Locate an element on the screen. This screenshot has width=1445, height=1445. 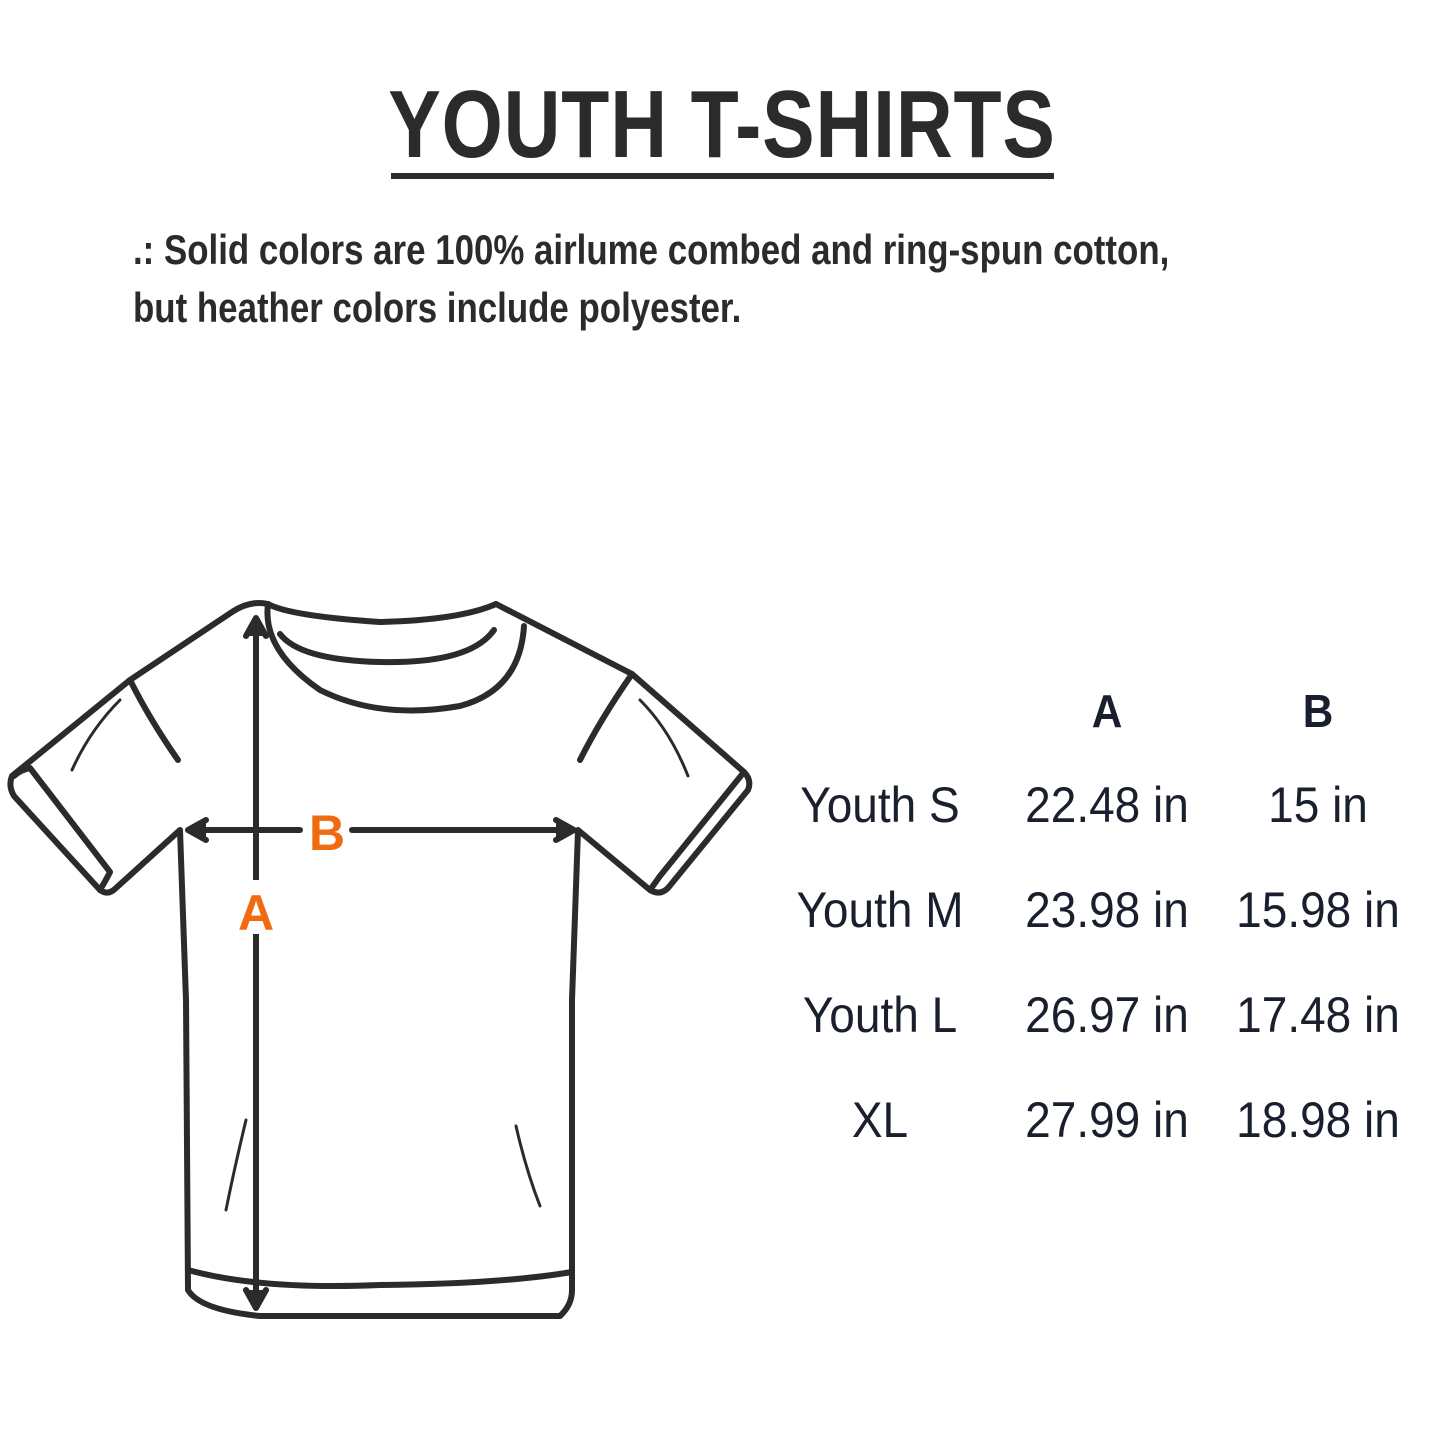
page-title: YOUTH T-SHIRTS is located at coordinates (722, 125).